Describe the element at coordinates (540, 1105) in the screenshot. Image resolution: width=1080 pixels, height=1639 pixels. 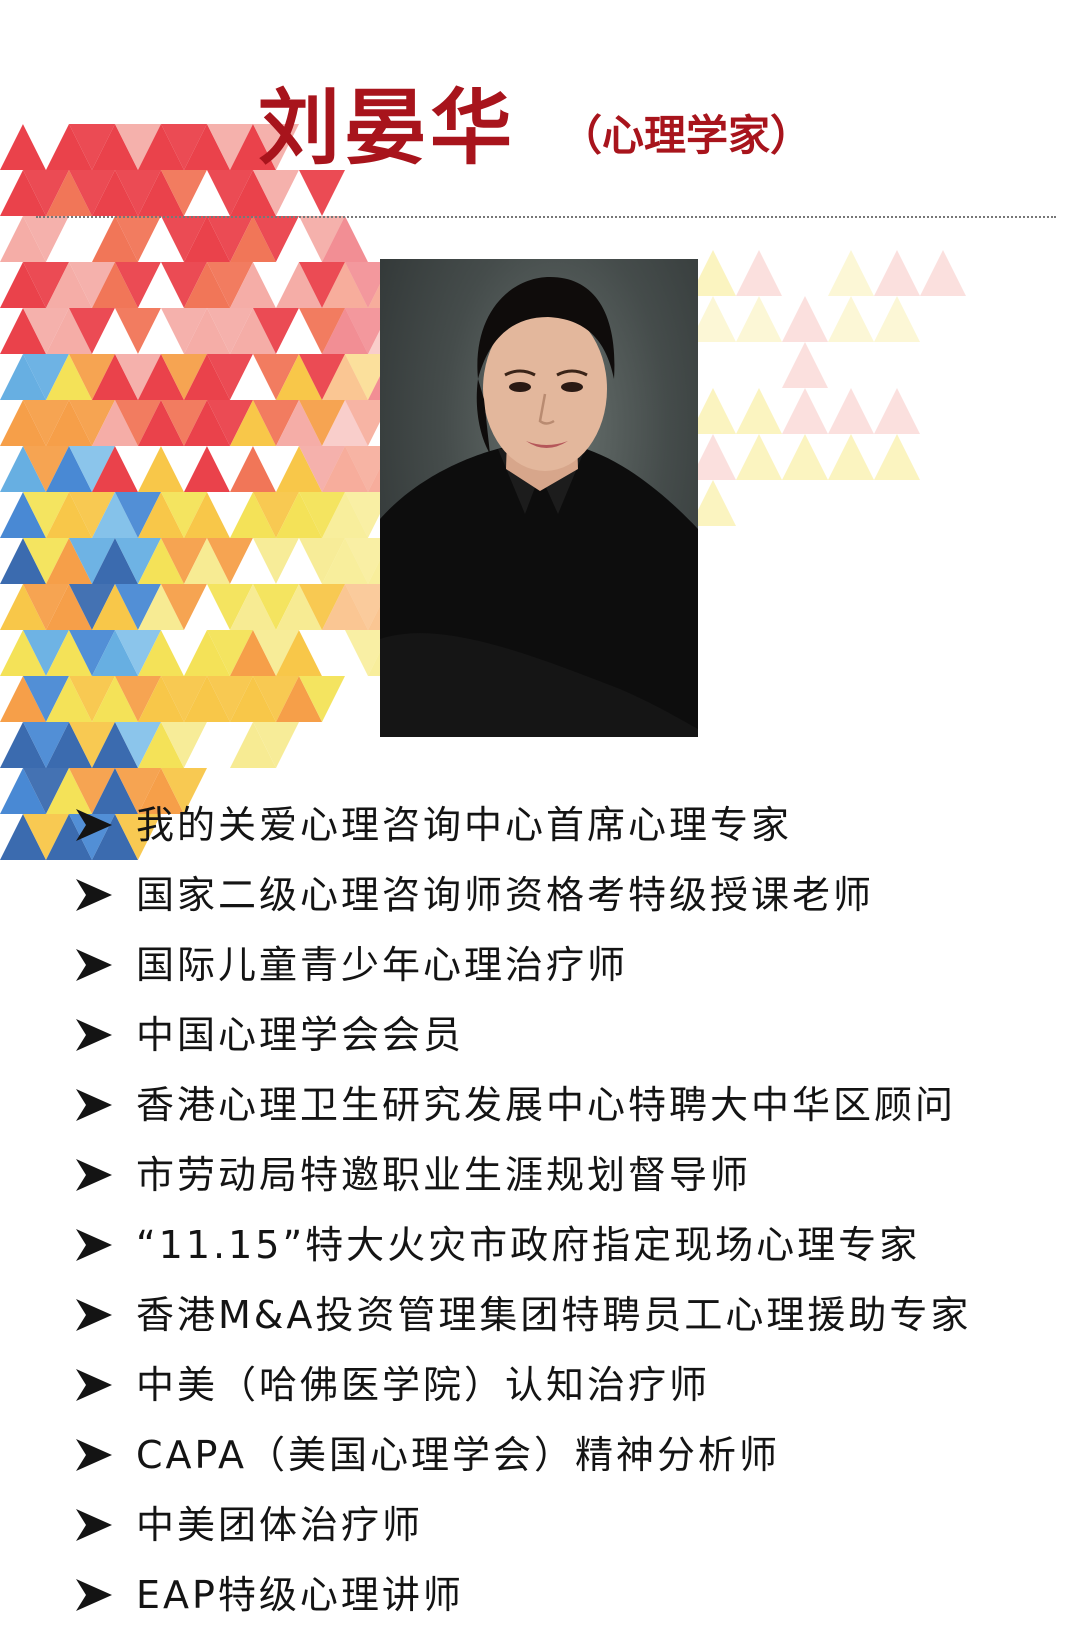
I see `credential-item: 香港心理卫生研究发展中心特聘大中华区顾问` at that location.